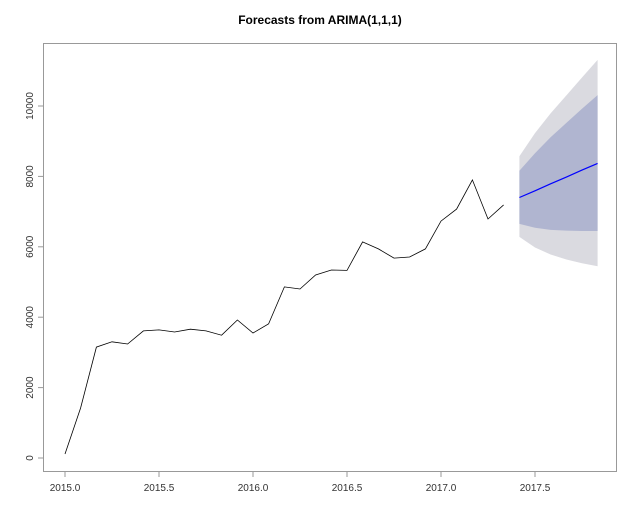 This screenshot has height=524, width=640. What do you see at coordinates (159, 488) in the screenshot?
I see `x-tick-label: 2015.5` at bounding box center [159, 488].